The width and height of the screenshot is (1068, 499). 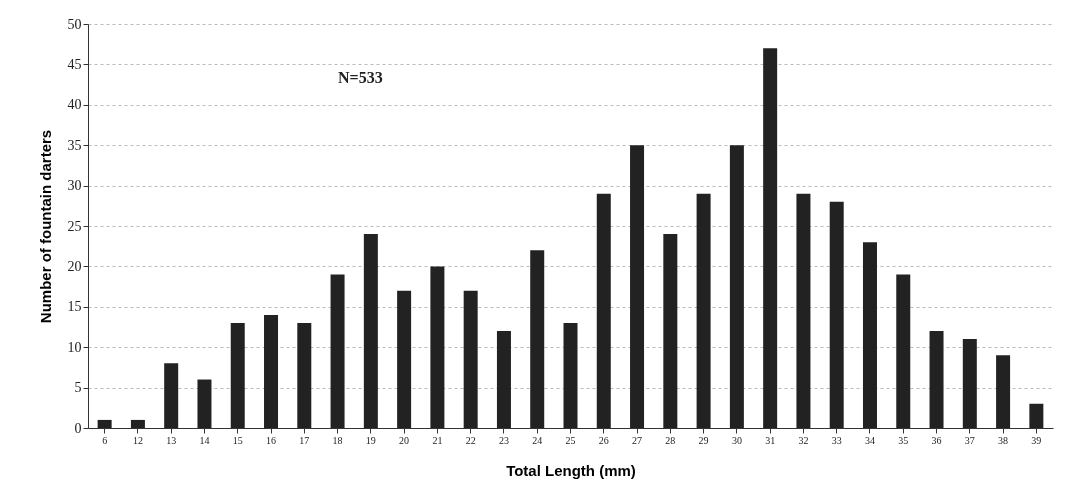 What do you see at coordinates (271, 440) in the screenshot?
I see `x-tick-label: 16` at bounding box center [271, 440].